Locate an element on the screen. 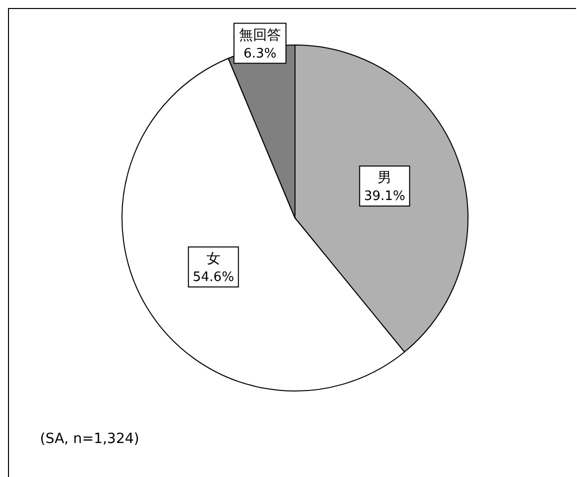 The width and height of the screenshot is (577, 477). data-label: 54.6% is located at coordinates (213, 277).